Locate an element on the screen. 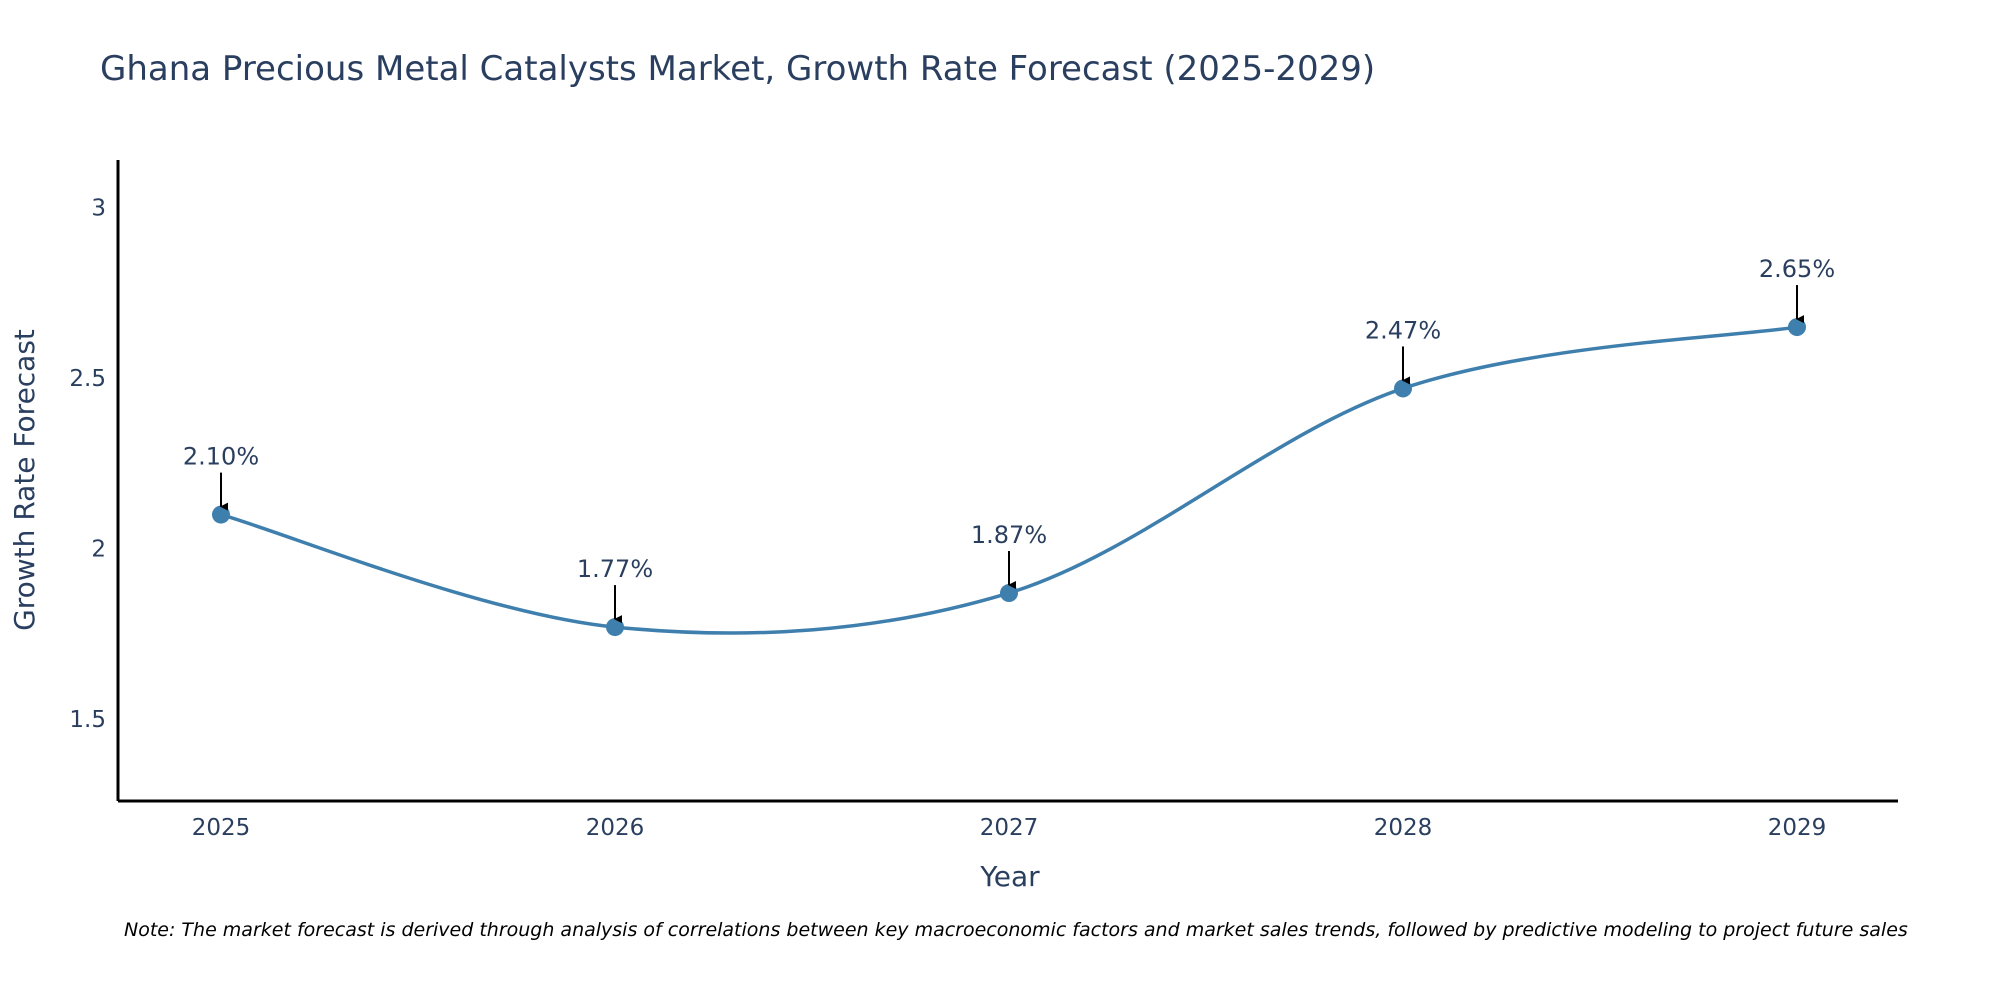 The width and height of the screenshot is (2000, 1000). y-axis-title: Growth Rate Forecast is located at coordinates (24, 480).